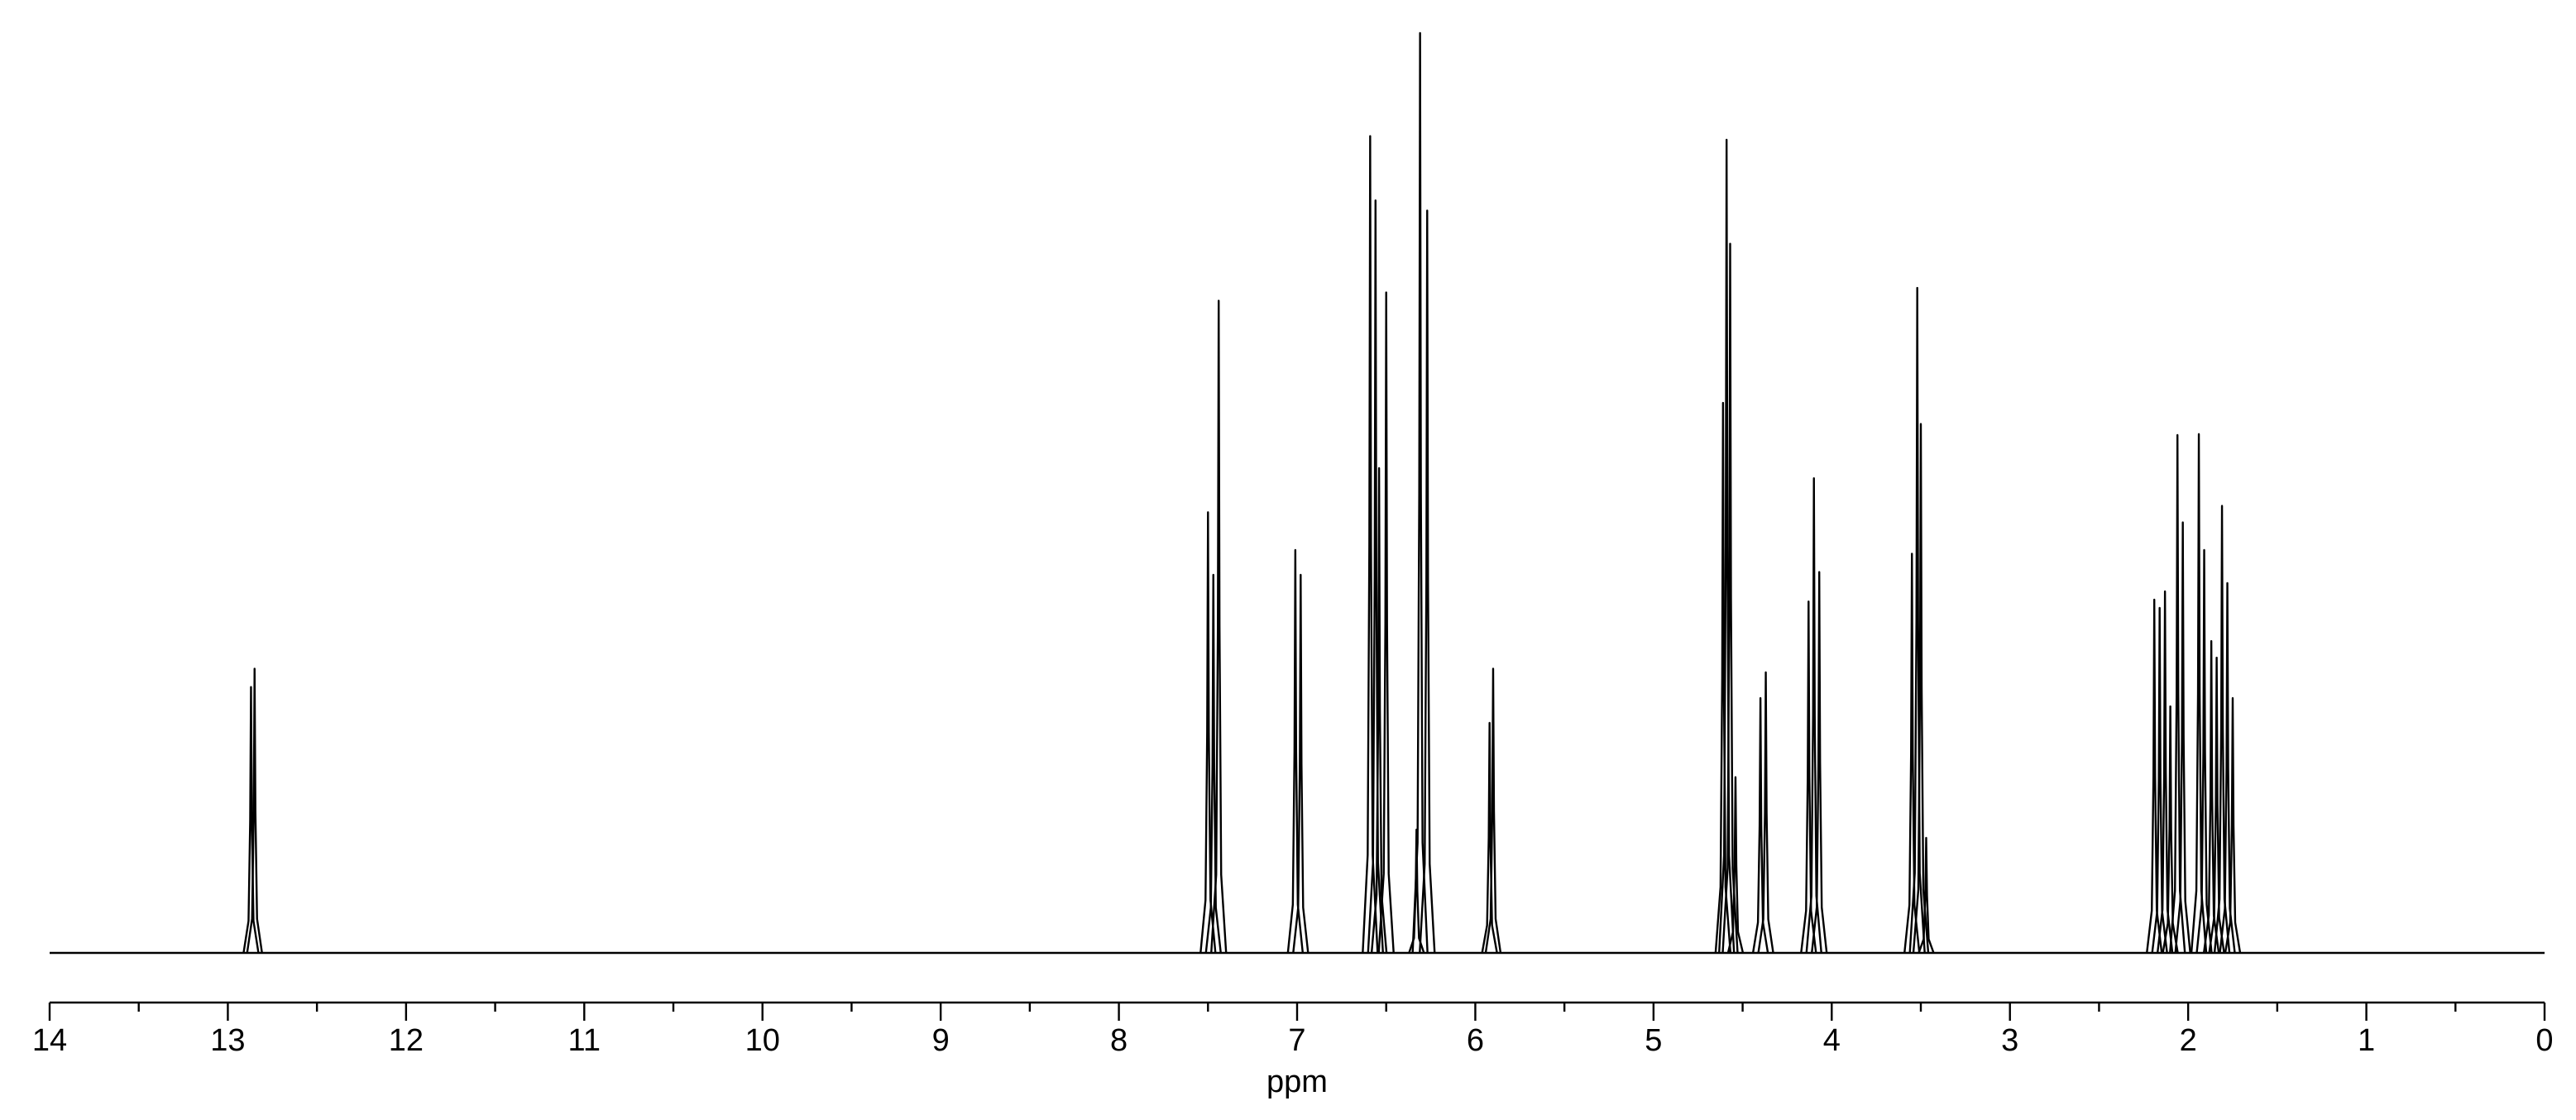 This screenshot has height=1120, width=2576. What do you see at coordinates (763, 1040) in the screenshot?
I see `x-tick-label: 10` at bounding box center [763, 1040].